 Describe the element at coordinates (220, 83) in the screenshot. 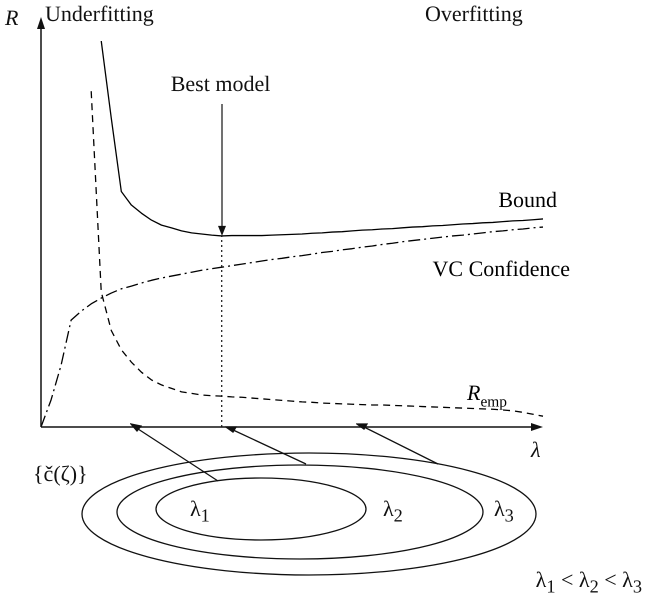

I see `annotation: Best model` at that location.